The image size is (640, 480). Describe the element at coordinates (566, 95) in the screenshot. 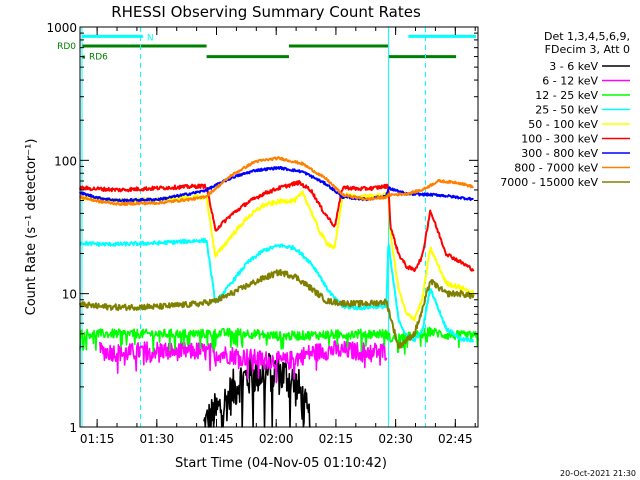

I see `legend-label-2: 12 - 25 keV` at that location.